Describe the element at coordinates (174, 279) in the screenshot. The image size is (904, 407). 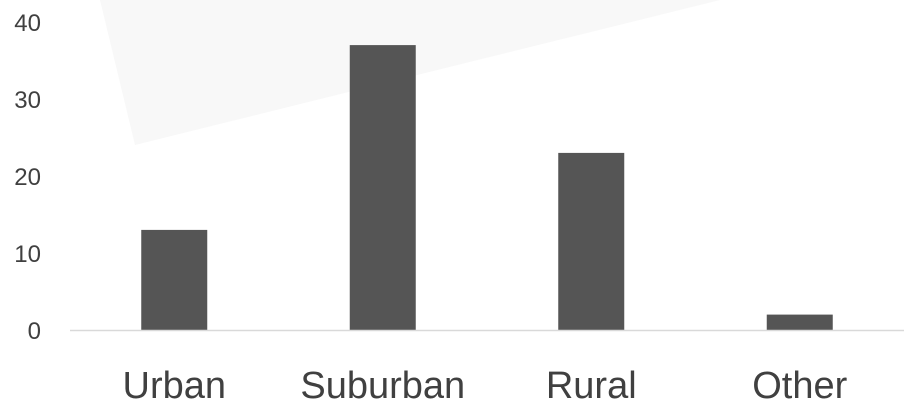
I see `bar-urban` at that location.